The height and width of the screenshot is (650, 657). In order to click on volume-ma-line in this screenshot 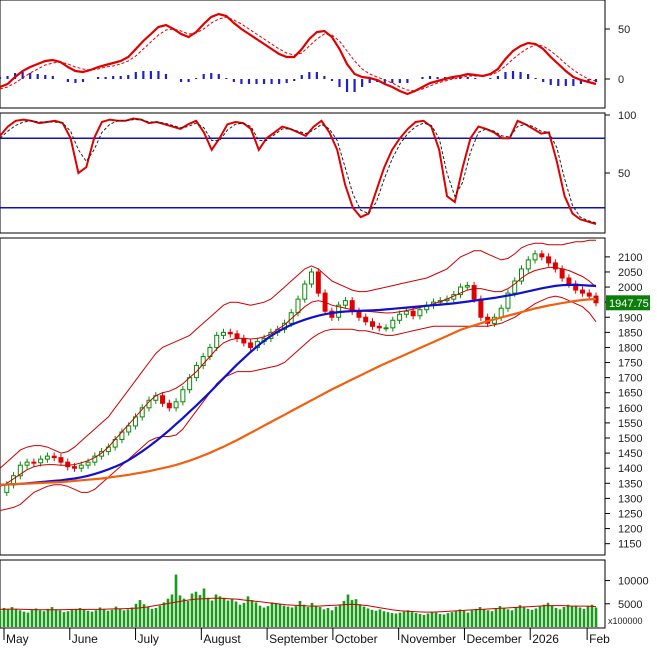, I will do `click(298, 605)`.